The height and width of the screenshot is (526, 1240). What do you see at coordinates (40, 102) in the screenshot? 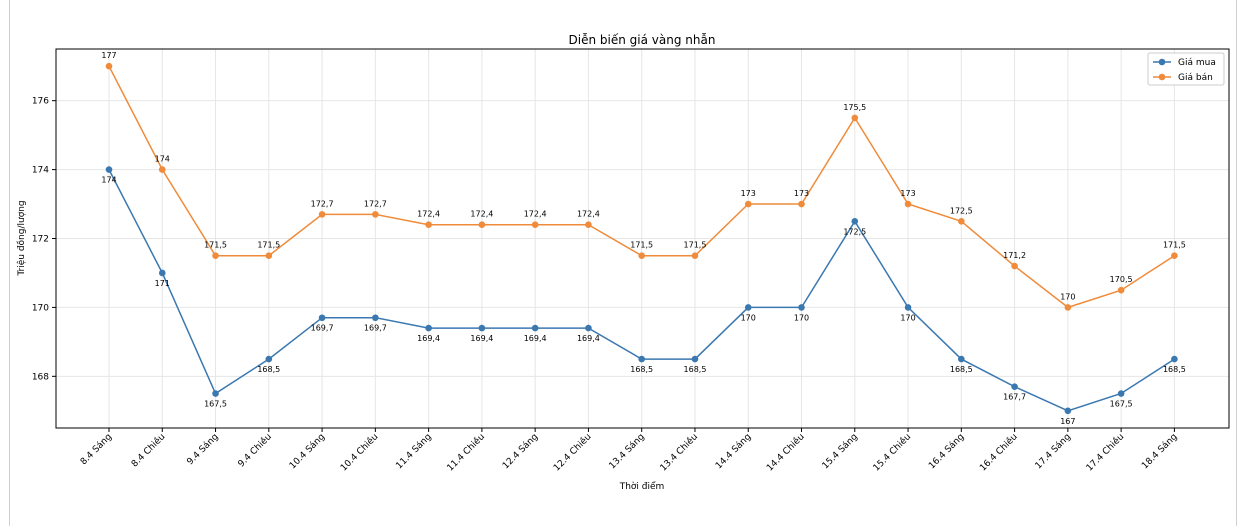
I see `y-tick-label: 176` at bounding box center [40, 102].